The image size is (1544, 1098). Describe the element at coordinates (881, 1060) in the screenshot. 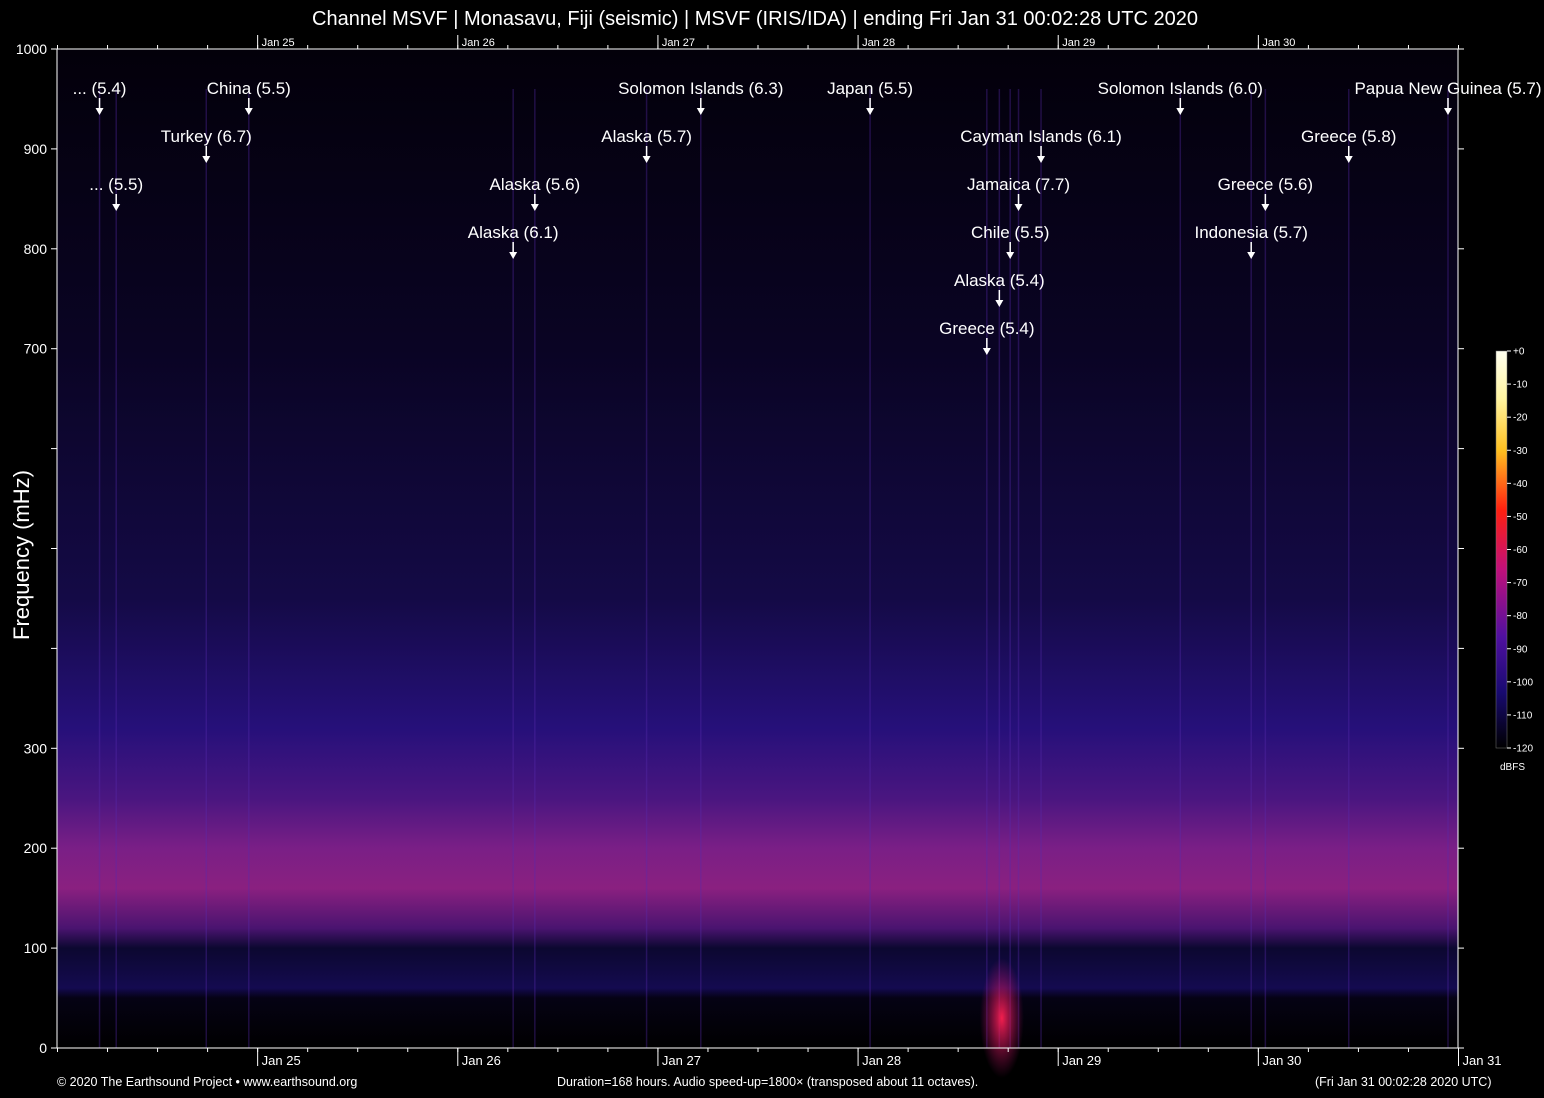

I see `x-tick-label: Jan 28` at that location.